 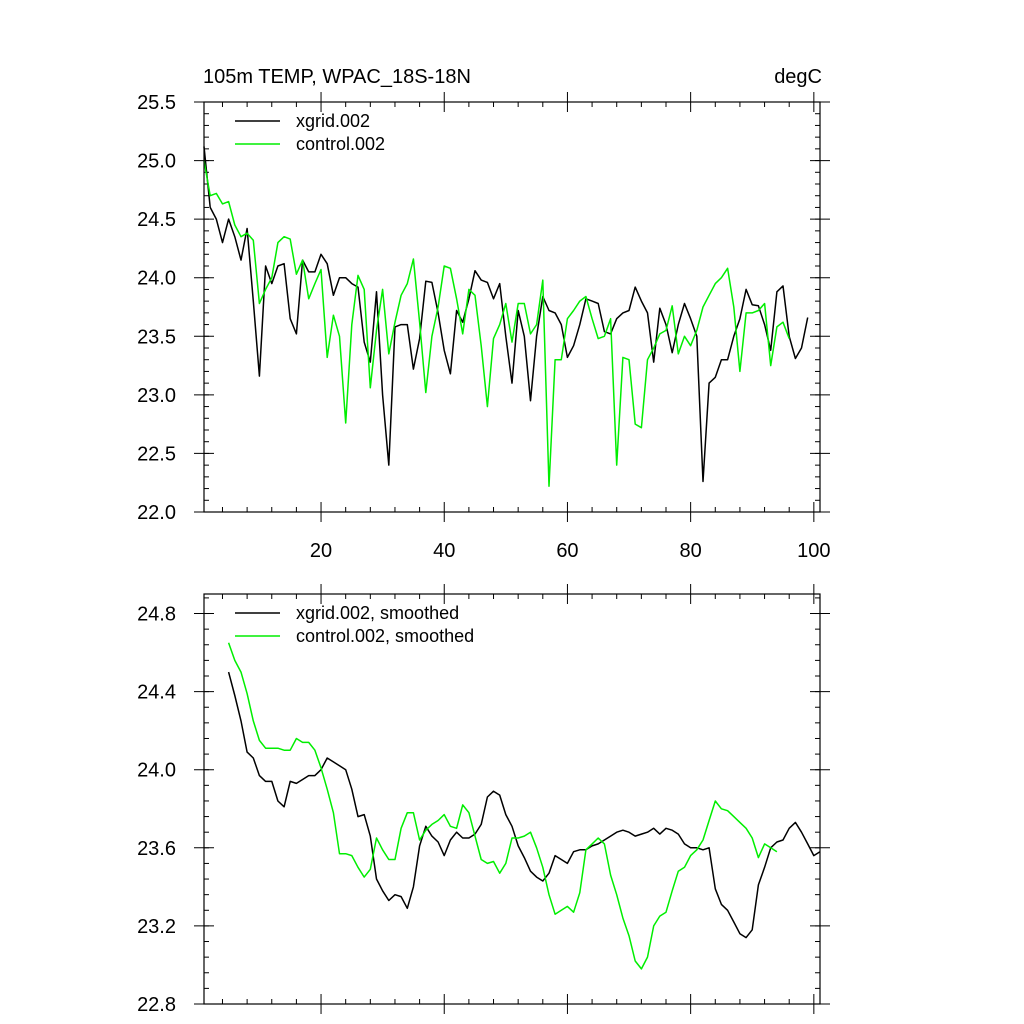 What do you see at coordinates (156, 396) in the screenshot?
I see `y-tick-label: 23.0` at bounding box center [156, 396].